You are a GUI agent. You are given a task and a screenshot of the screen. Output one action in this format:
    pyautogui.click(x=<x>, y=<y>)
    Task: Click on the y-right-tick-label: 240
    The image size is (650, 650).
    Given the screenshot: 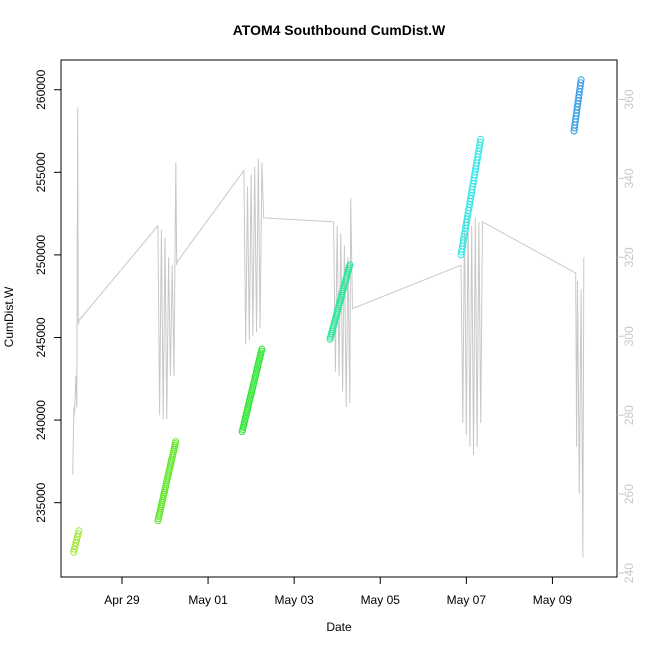 What is the action you would take?
    pyautogui.click(x=629, y=573)
    